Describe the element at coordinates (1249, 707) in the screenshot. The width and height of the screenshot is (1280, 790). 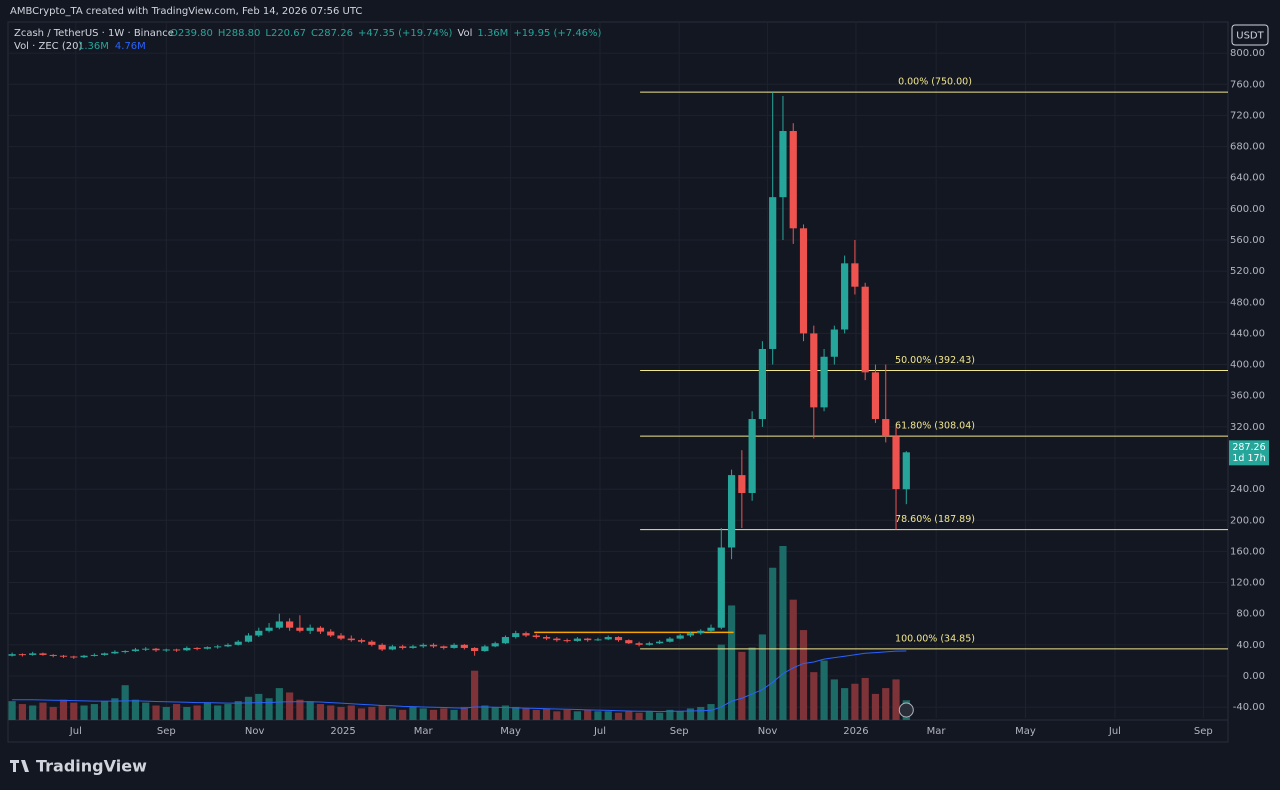
I see `y-tick-label: -40.00` at that location.